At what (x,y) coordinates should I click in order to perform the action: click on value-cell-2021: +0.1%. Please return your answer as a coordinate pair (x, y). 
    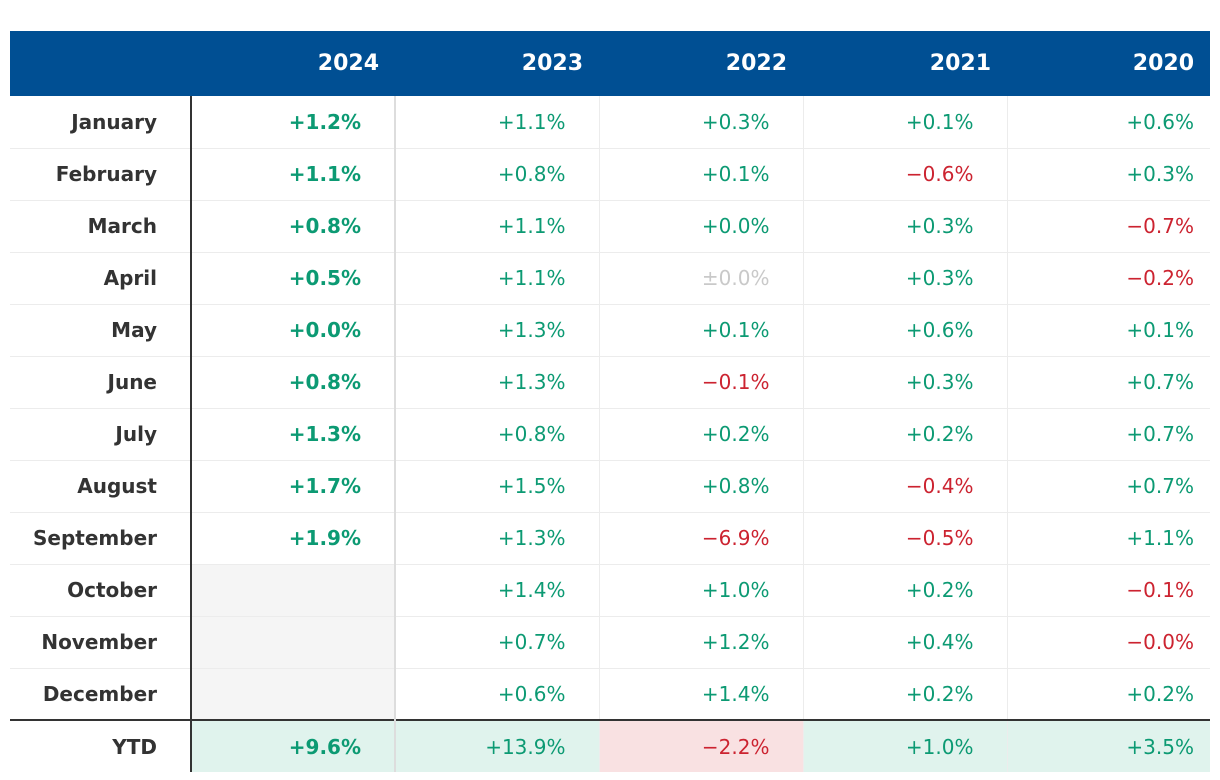
    Looking at the image, I should click on (904, 122).